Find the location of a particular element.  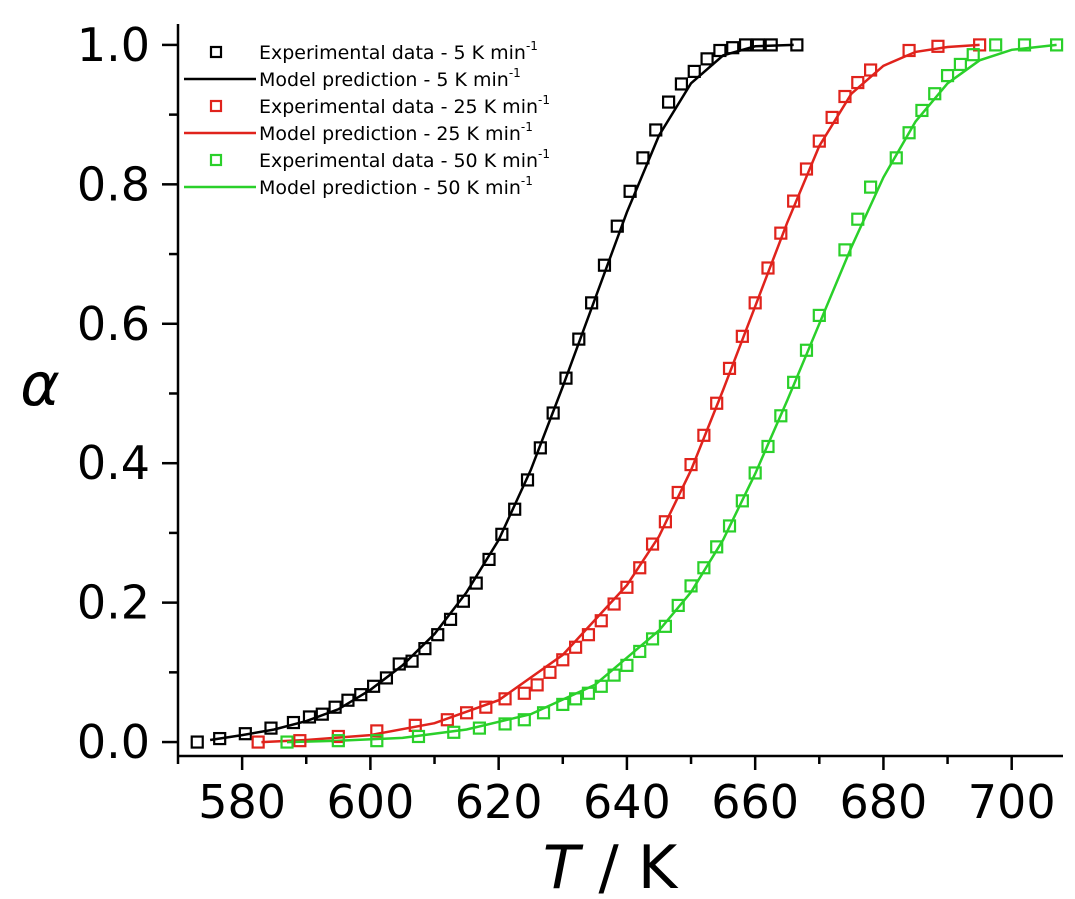

x-ticks: 580 600 620 640 660 680 700 is located at coordinates (616, 792).